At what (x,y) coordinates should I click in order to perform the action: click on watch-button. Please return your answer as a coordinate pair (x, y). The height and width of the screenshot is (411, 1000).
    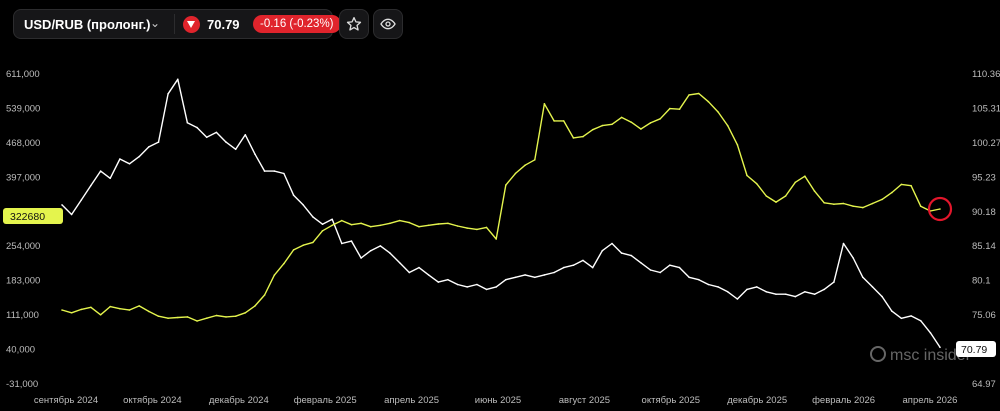
    Looking at the image, I should click on (388, 24).